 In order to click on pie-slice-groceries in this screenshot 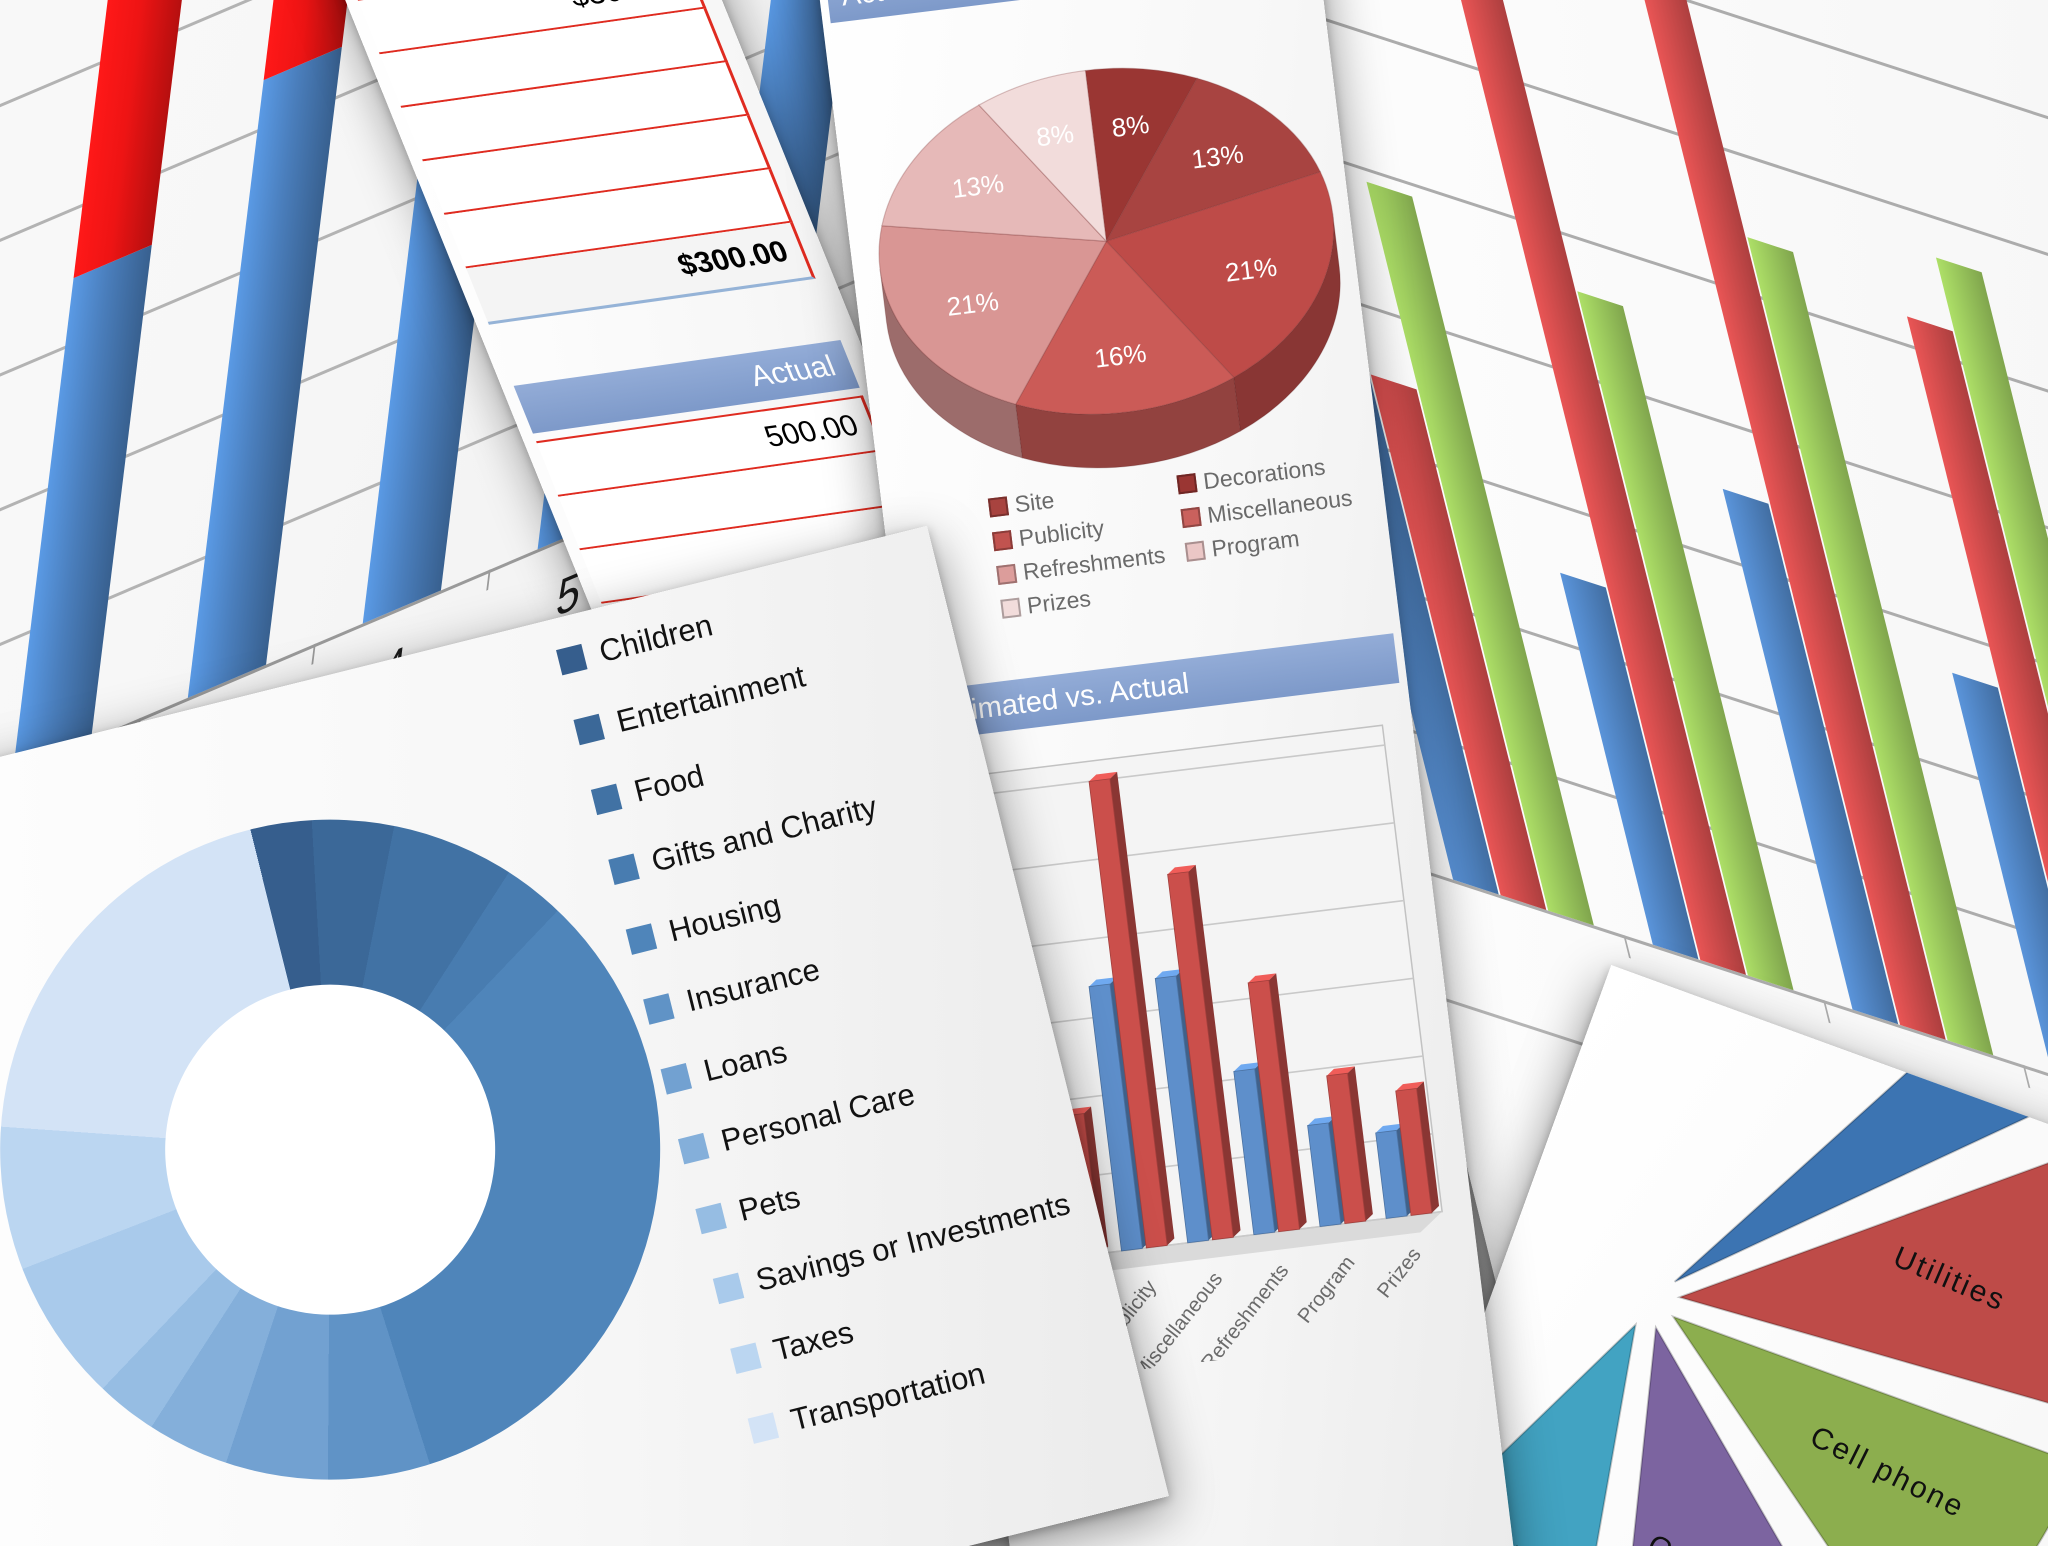, I will do `click(1741, 1435)`.